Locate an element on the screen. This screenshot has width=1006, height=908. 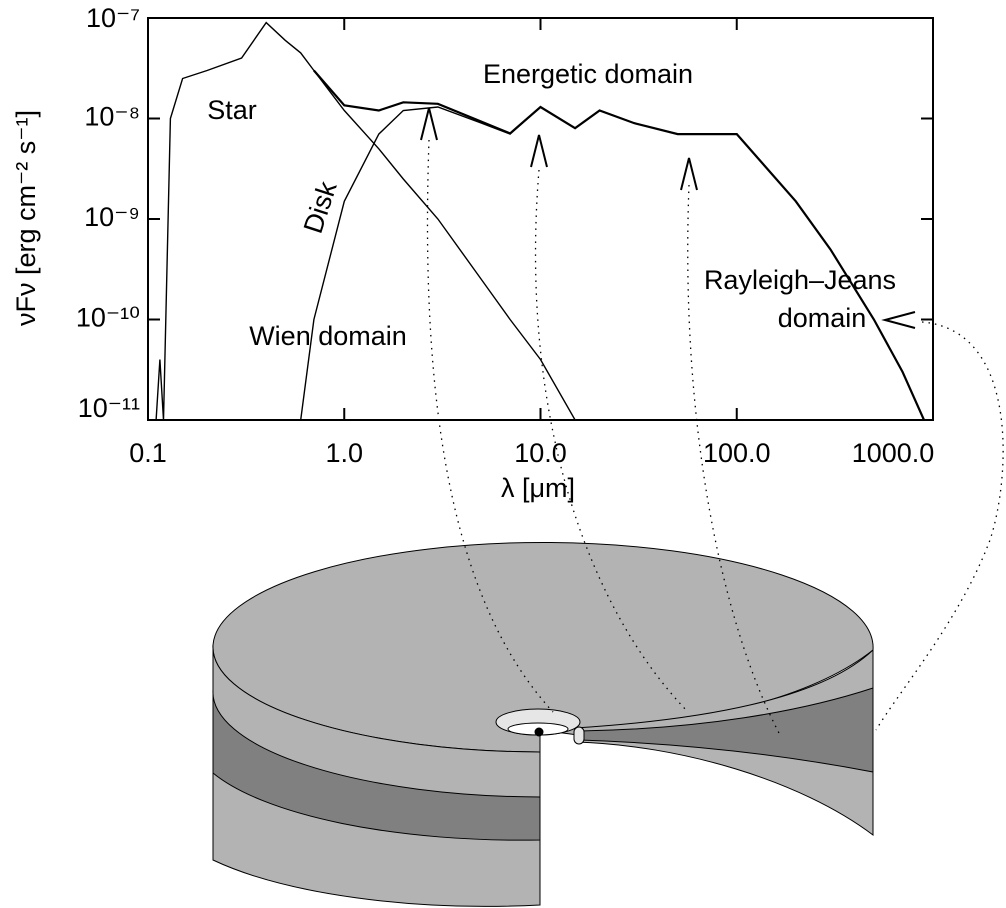
annotation: Energetic domain is located at coordinates (588, 74).